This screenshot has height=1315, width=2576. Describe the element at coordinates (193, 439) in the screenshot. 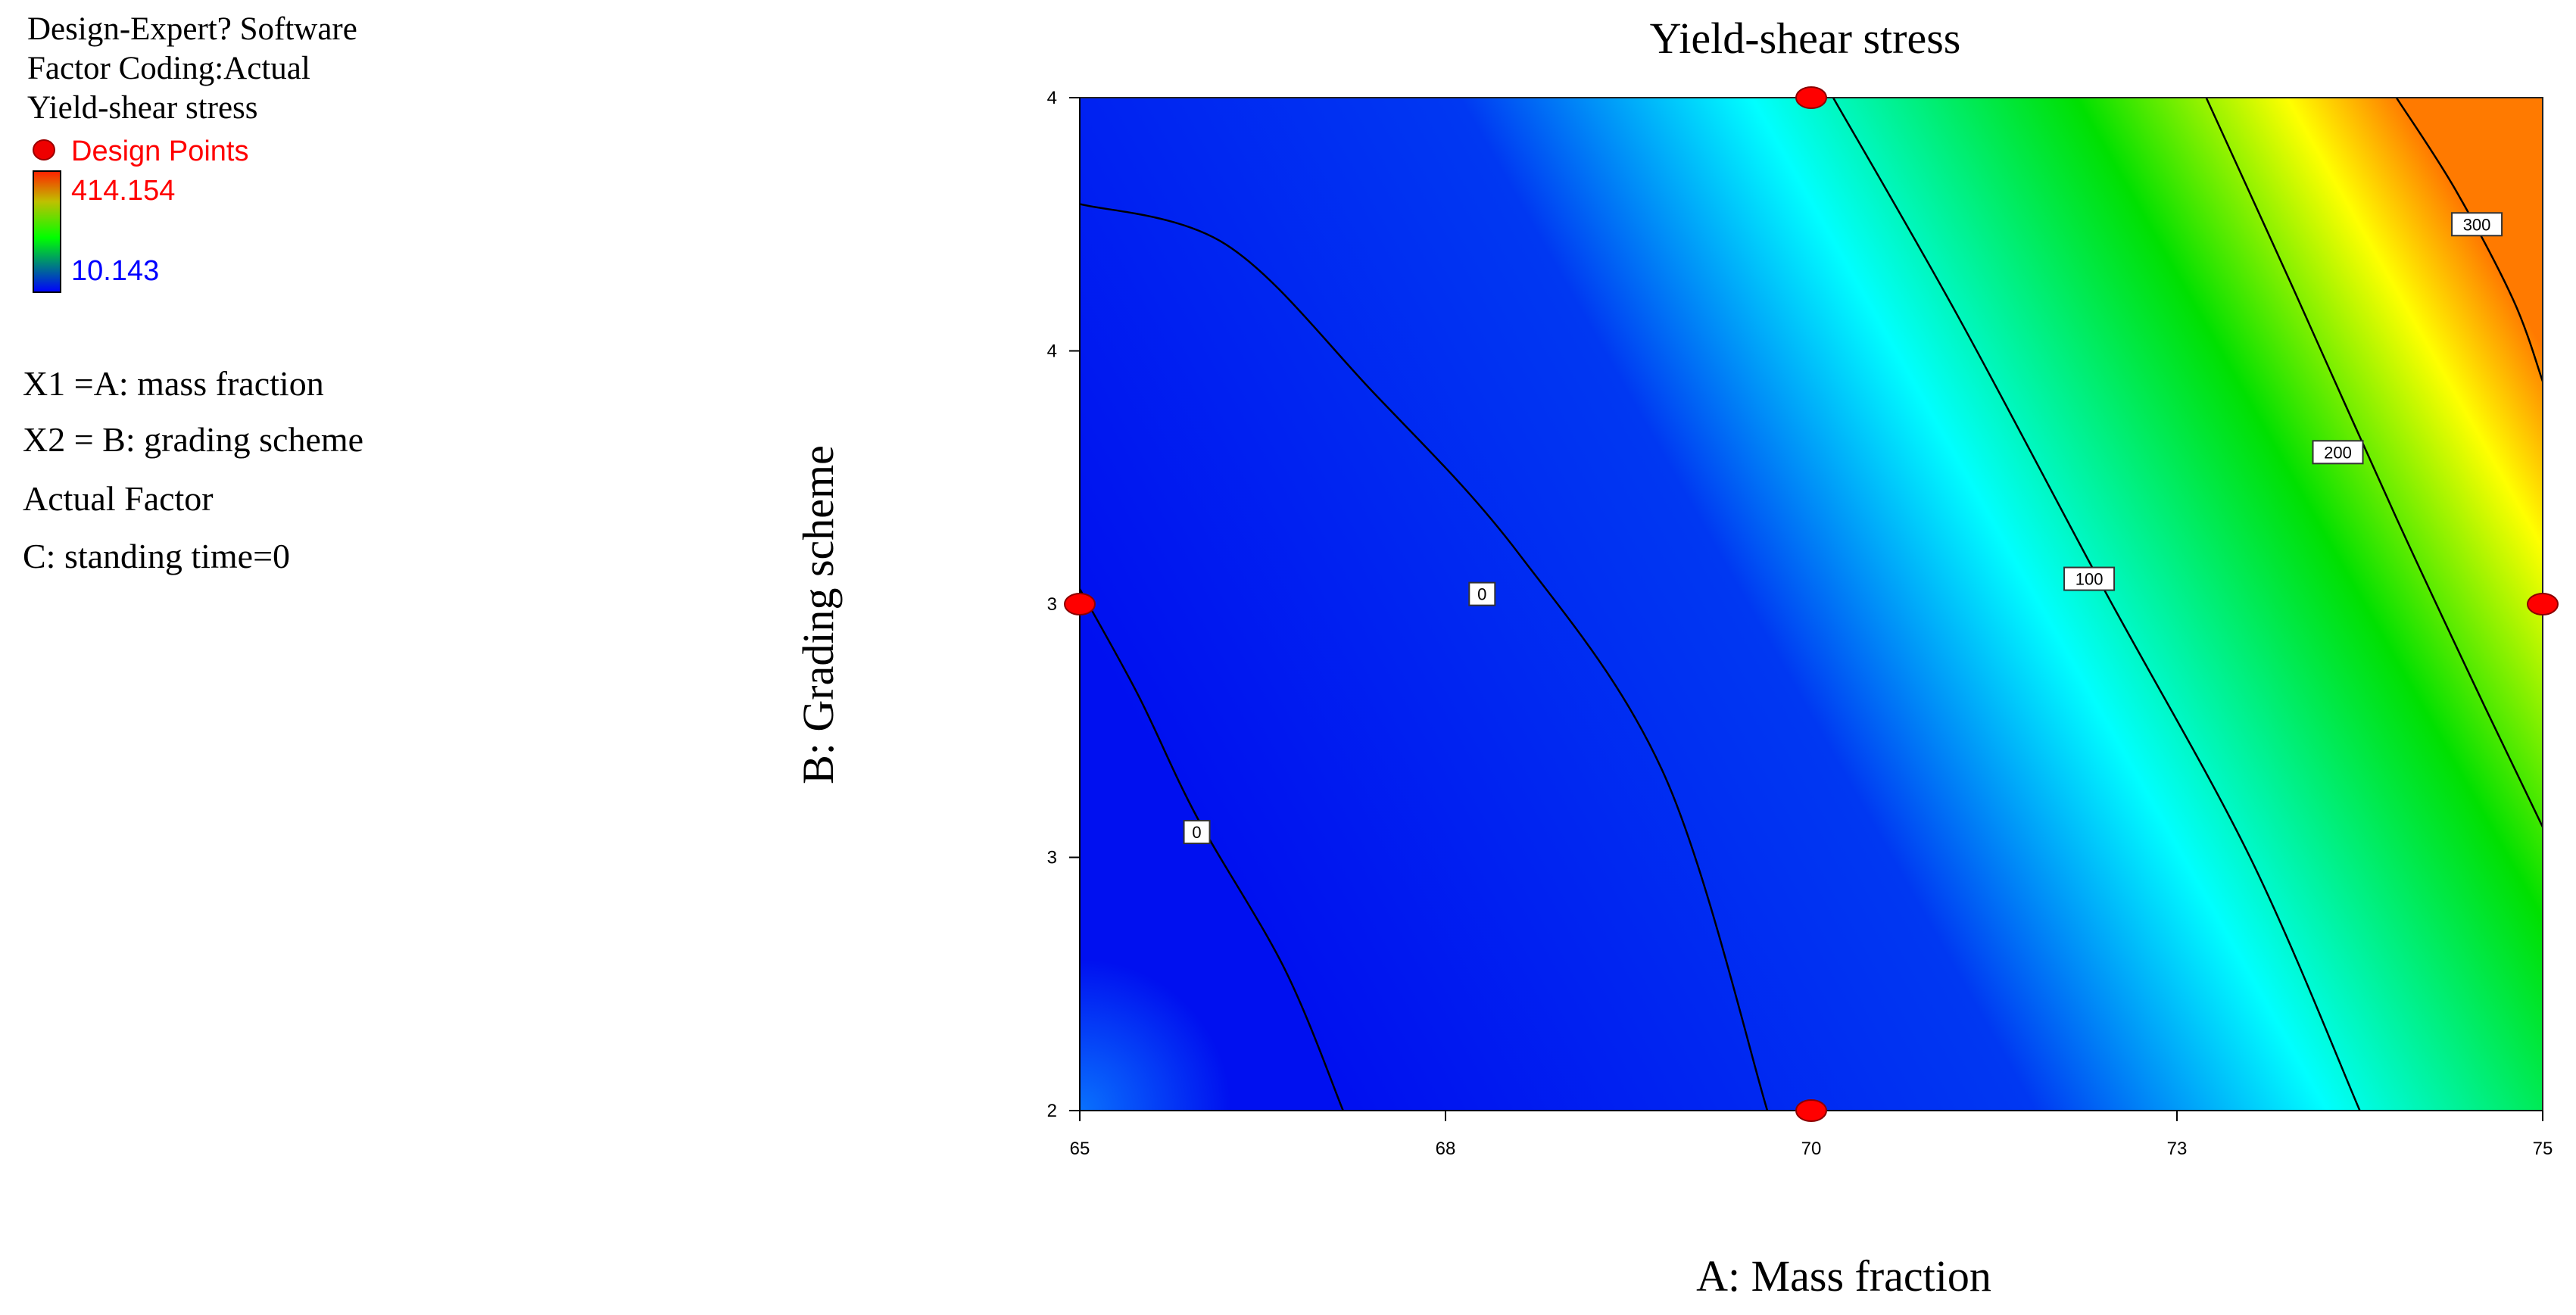

I see `x2-definition: X2 = B: grading scheme` at that location.